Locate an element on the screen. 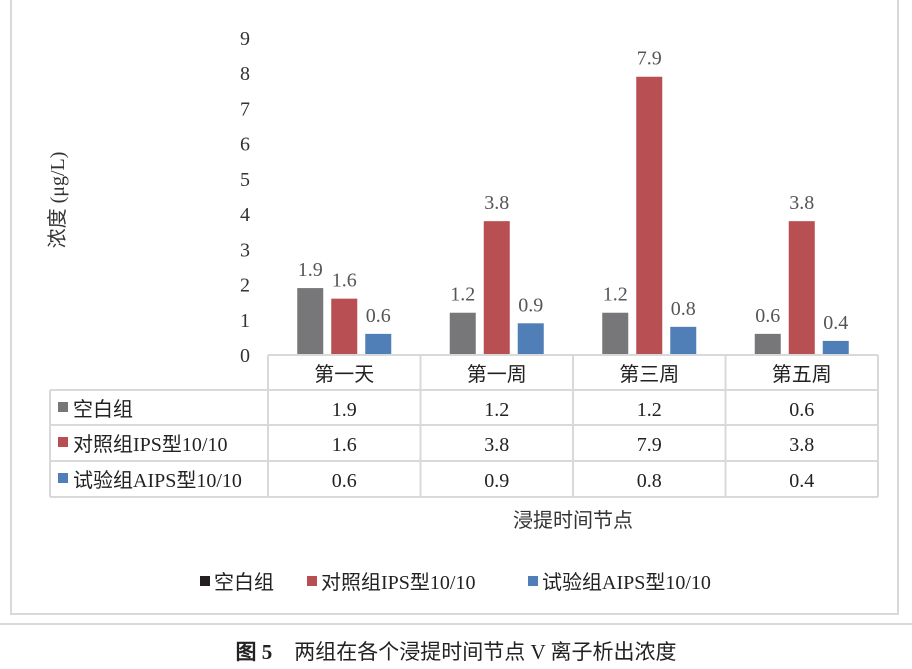  y-tick-label: 6 is located at coordinates (245, 145).